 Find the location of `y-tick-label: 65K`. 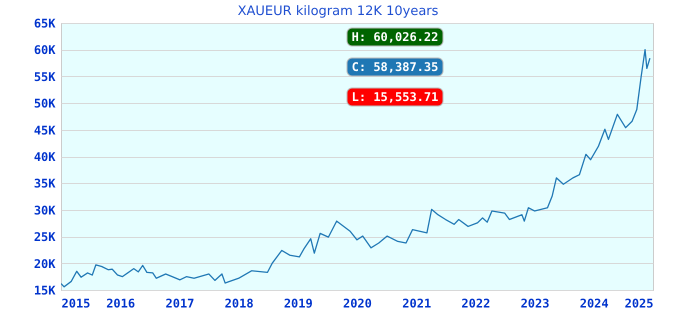

y-tick-label: 65K is located at coordinates (45, 23).